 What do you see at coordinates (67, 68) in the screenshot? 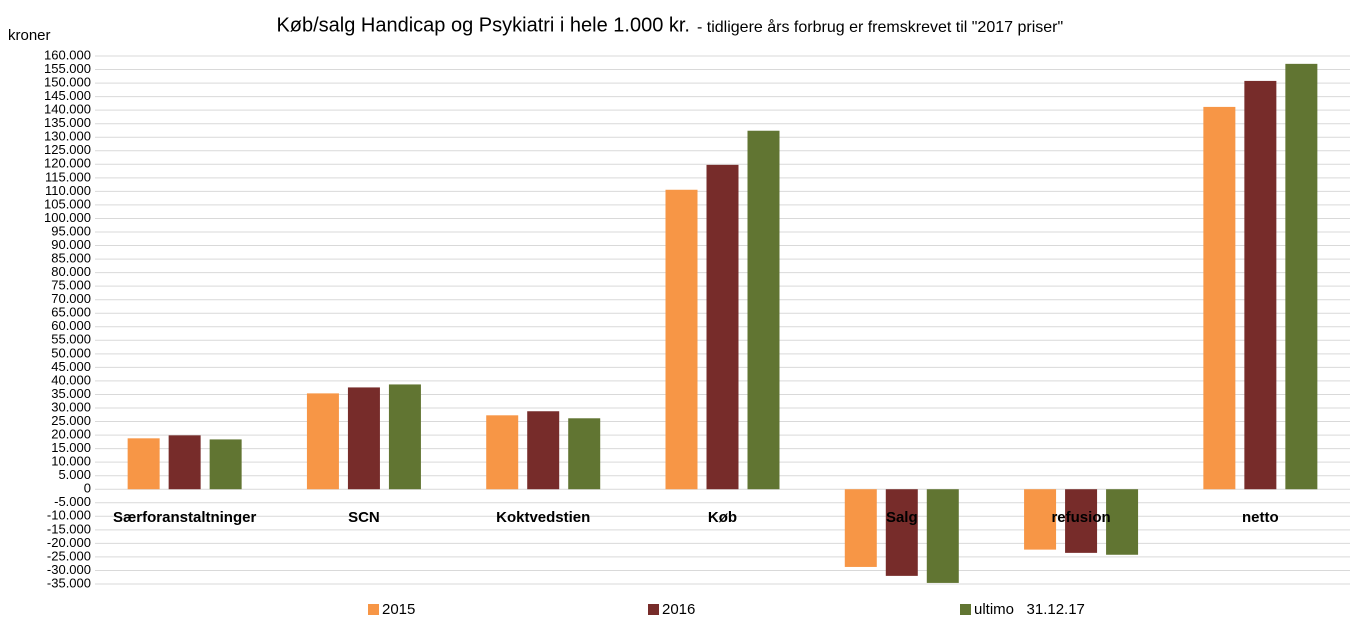
I see `y-tick-label: 155.000` at bounding box center [67, 68].